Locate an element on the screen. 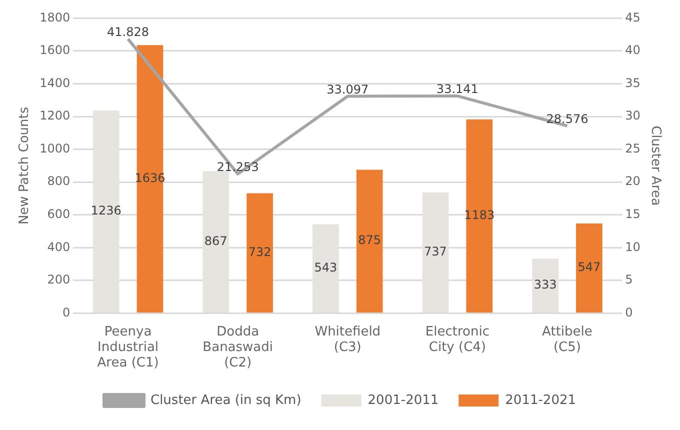 This screenshot has width=680, height=430. y-tick-label: 1200 is located at coordinates (55, 115).